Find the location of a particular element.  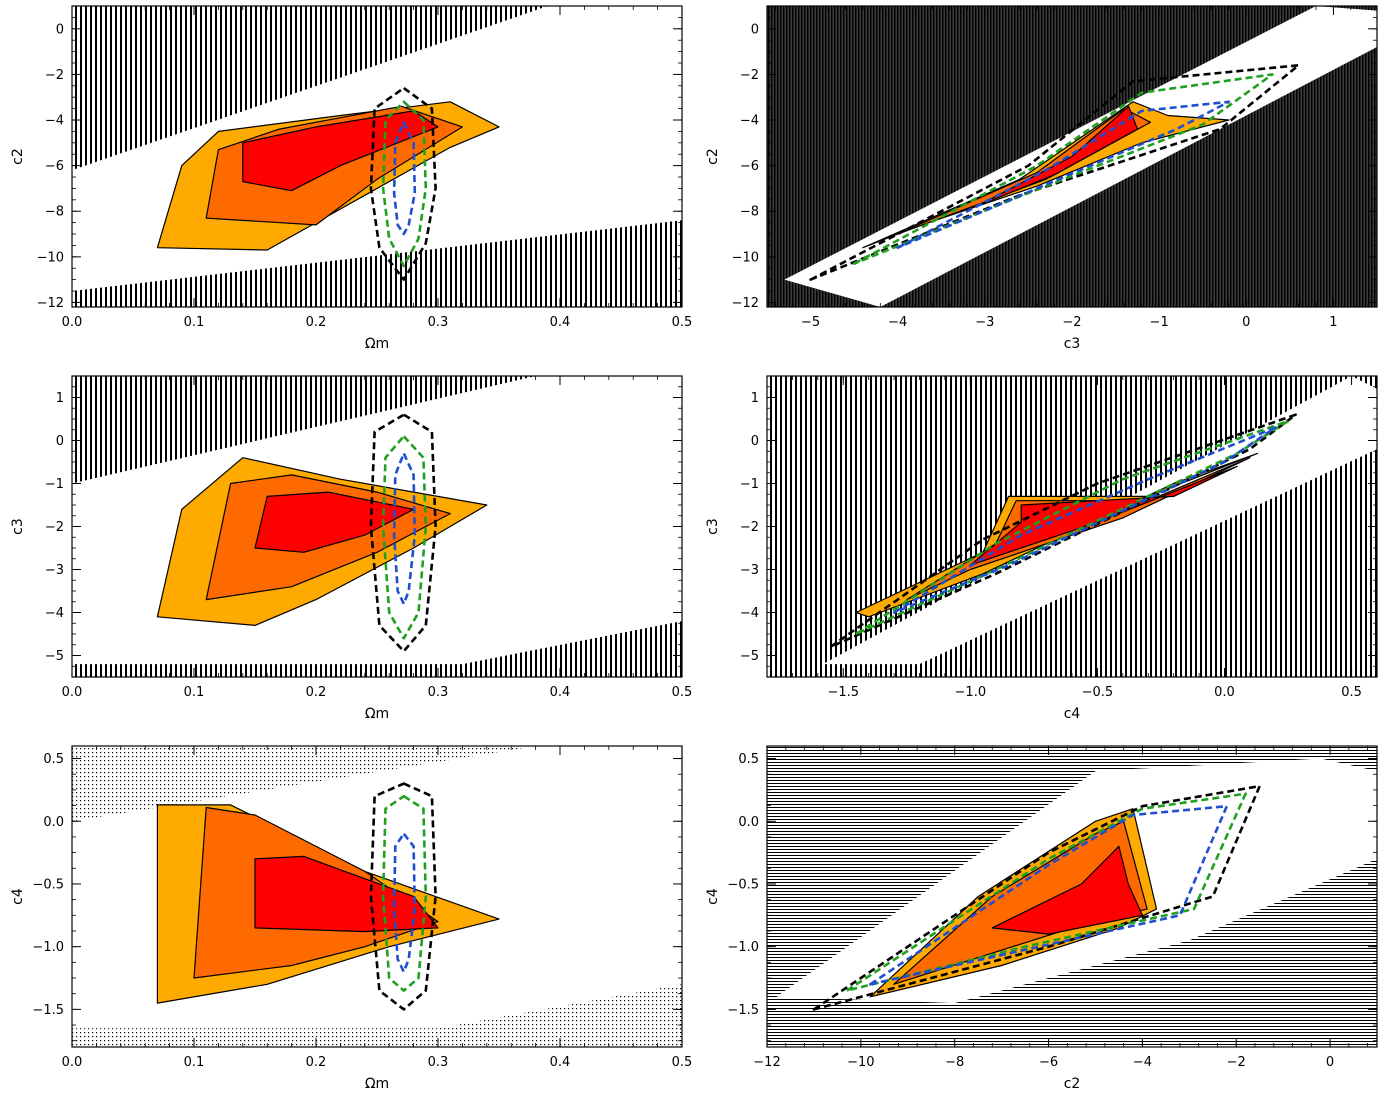

x-tick-label: −10 is located at coordinates (860, 1062).